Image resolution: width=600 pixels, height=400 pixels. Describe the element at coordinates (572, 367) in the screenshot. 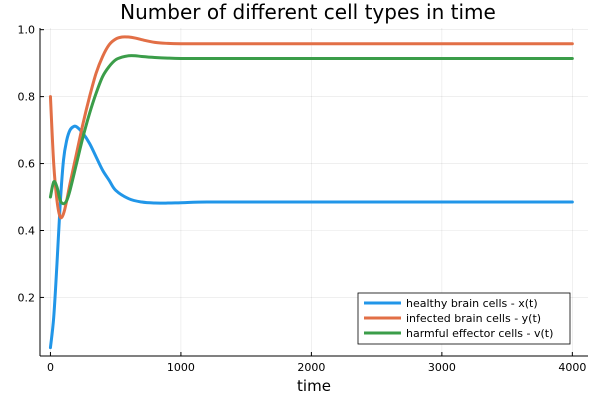

I see `x-tick-label: 4000` at that location.